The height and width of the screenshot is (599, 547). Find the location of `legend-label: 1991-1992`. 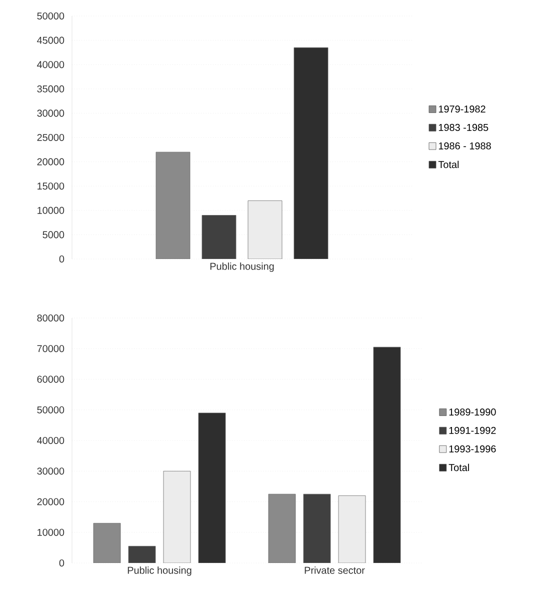

legend-label: 1991-1992 is located at coordinates (472, 430).